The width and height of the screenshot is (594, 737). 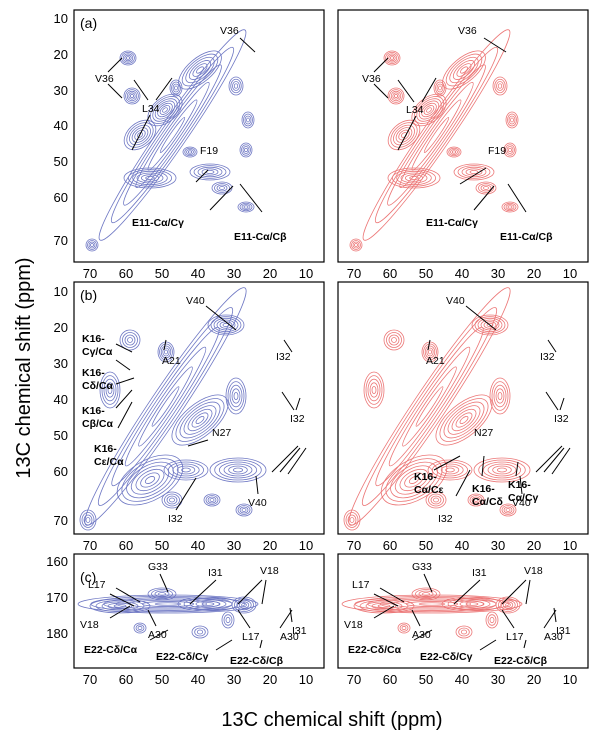 What do you see at coordinates (306, 273) in the screenshot?
I see `x-tick: 10` at bounding box center [306, 273].